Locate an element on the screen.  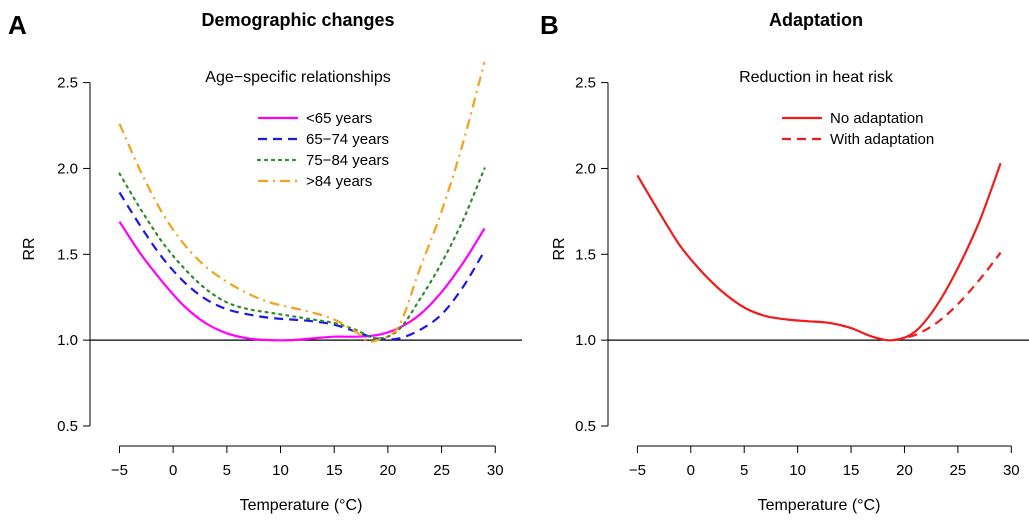
panel-b-x-axis-label: Temperature (°C) is located at coordinates (819, 505).